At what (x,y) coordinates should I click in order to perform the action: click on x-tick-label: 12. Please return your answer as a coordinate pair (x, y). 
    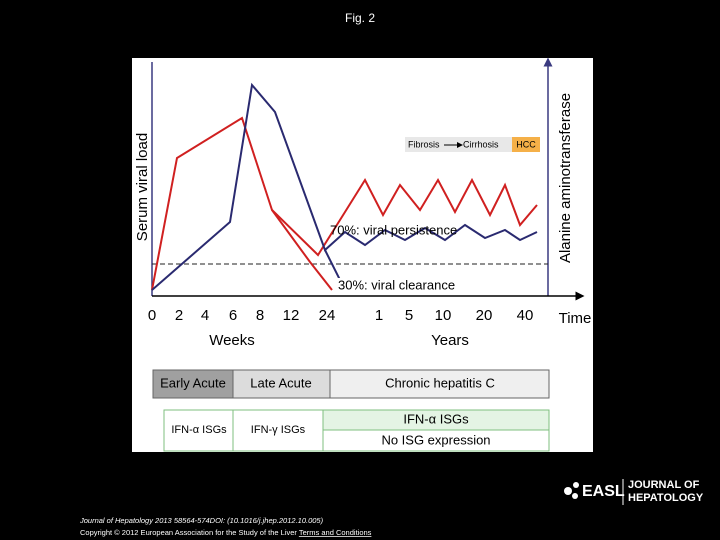
    Looking at the image, I should click on (291, 315).